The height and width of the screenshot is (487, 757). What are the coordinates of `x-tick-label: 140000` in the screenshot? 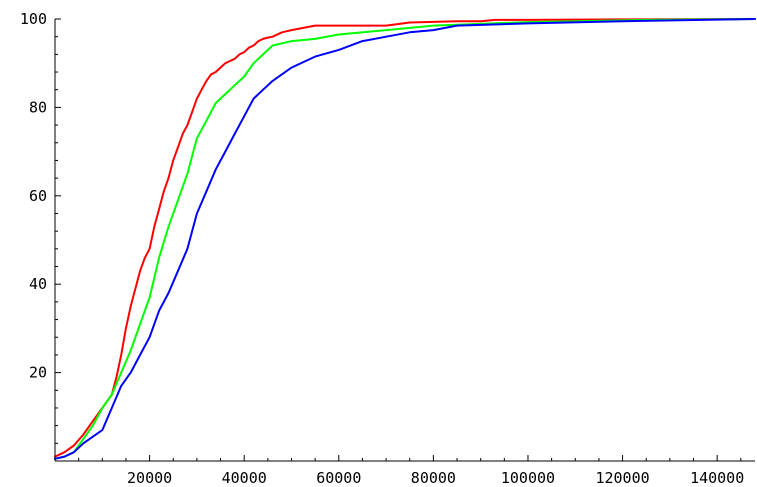 It's located at (717, 478).